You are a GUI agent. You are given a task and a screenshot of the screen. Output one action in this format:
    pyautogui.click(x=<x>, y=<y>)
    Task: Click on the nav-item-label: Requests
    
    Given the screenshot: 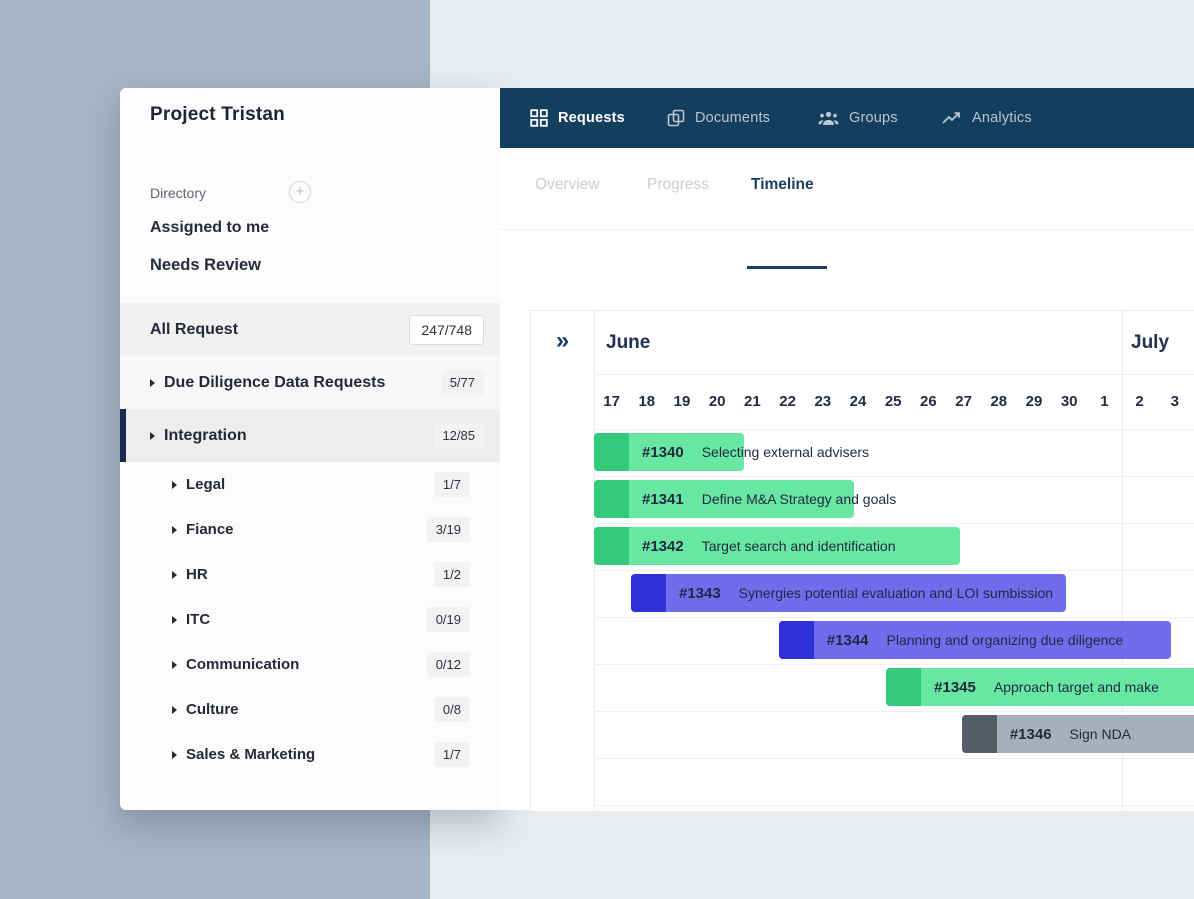 What is the action you would take?
    pyautogui.click(x=591, y=118)
    